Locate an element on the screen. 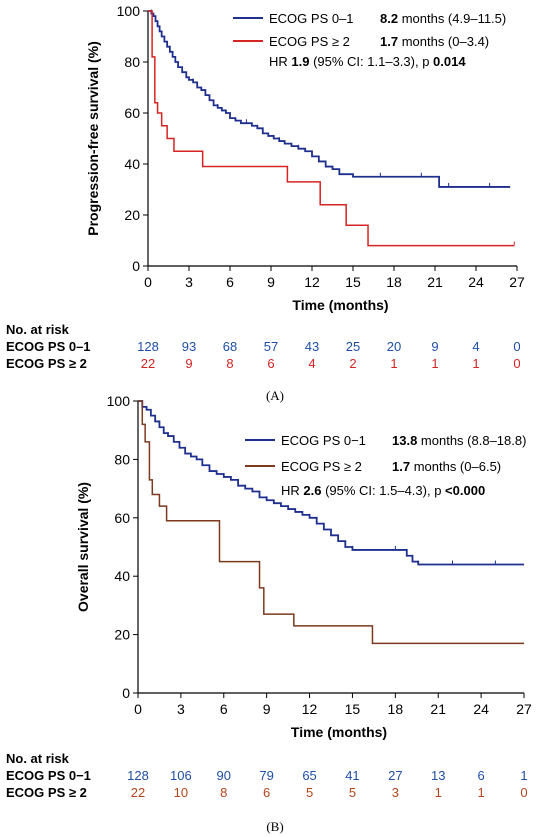 This screenshot has height=837, width=550. panel-a-risk-value-ecog-2: 2 is located at coordinates (352, 363).